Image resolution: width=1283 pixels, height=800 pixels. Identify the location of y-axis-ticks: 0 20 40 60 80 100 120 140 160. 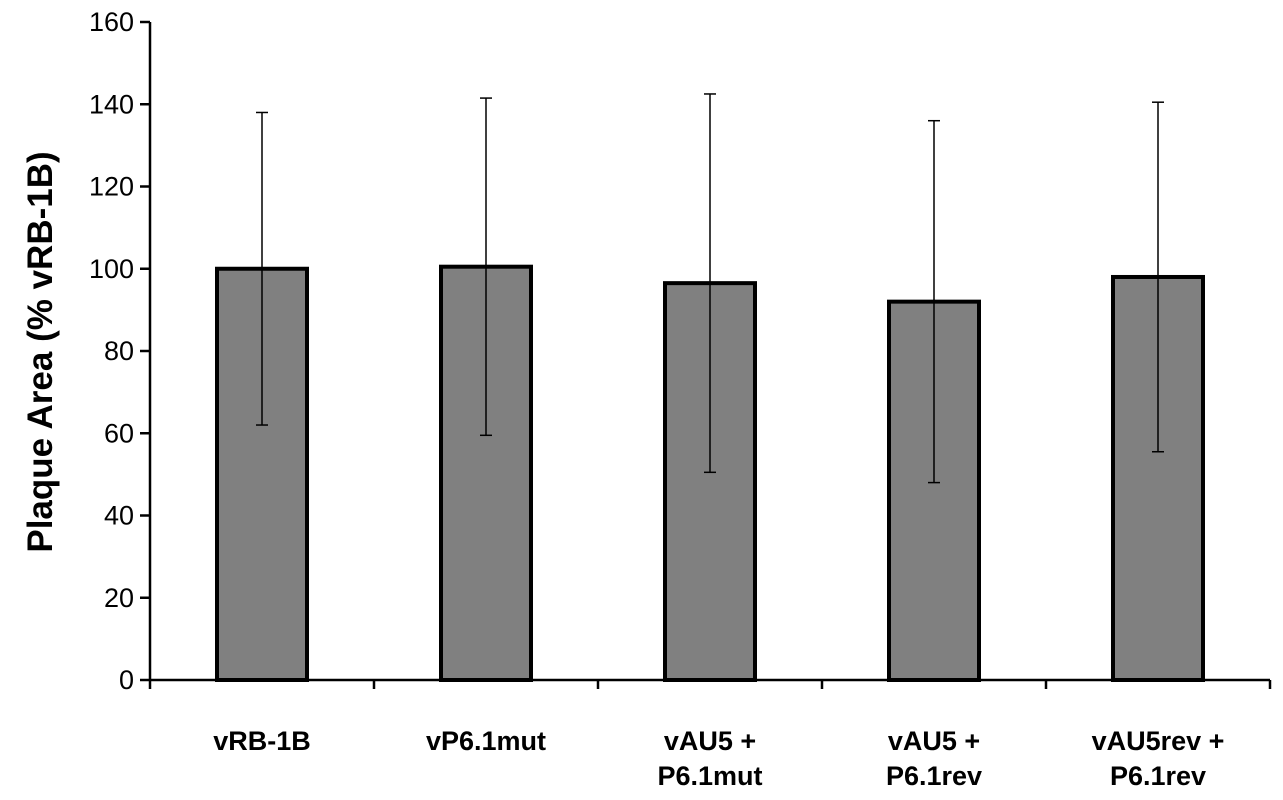
(119, 351).